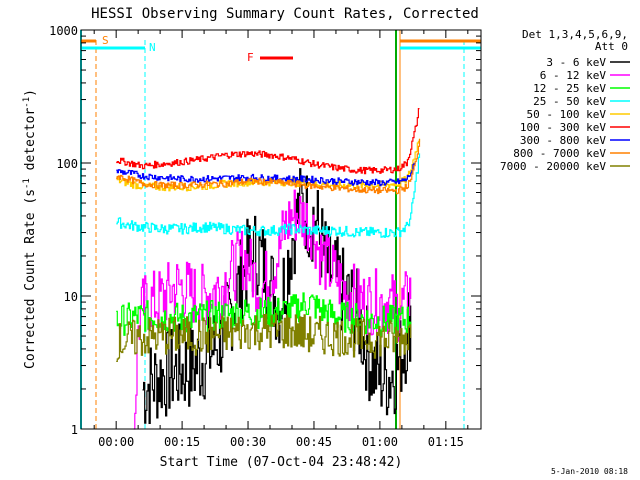  What do you see at coordinates (559, 153) in the screenshot?
I see `legend-label: 800 - 7000 keV` at bounding box center [559, 153].